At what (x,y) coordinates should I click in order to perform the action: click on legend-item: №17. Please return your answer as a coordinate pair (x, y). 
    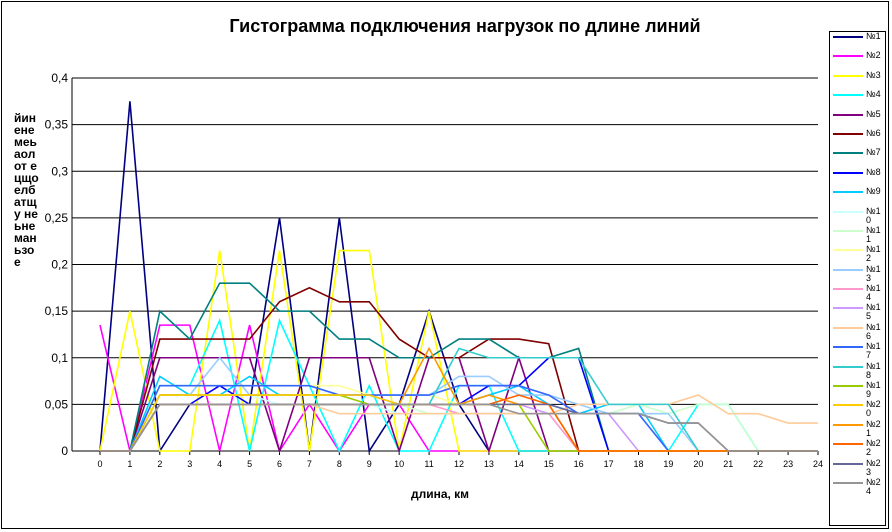
    Looking at the image, I should click on (857, 351).